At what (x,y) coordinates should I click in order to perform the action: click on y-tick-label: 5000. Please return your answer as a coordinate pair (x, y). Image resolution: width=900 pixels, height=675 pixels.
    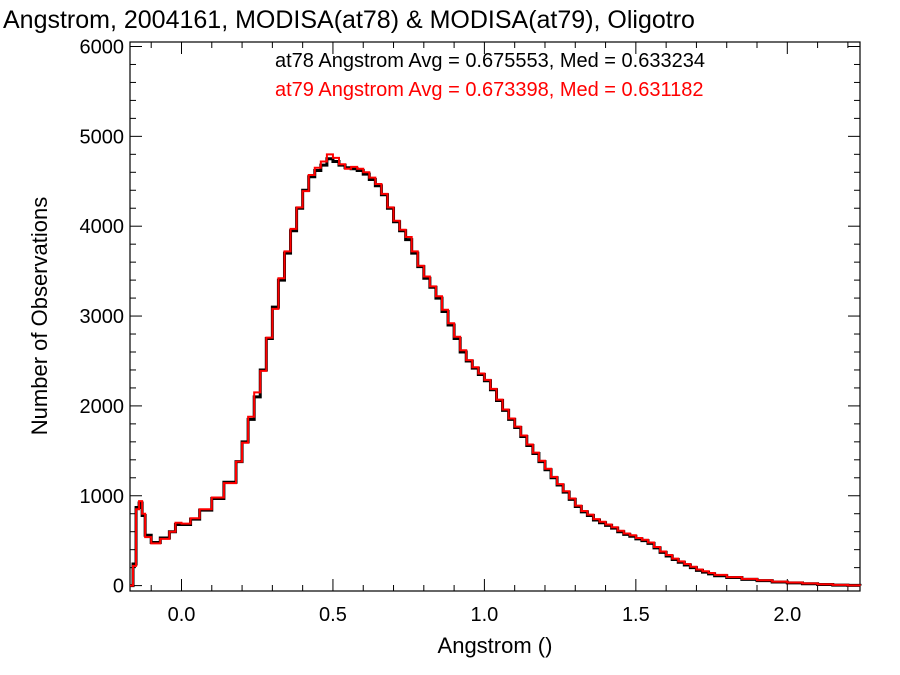
    Looking at the image, I should click on (102, 137).